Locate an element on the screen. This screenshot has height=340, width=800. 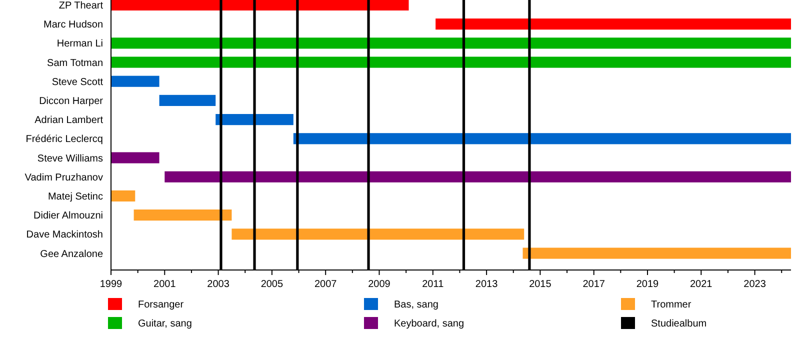
x-tick-label: 2017 is located at coordinates (594, 284).